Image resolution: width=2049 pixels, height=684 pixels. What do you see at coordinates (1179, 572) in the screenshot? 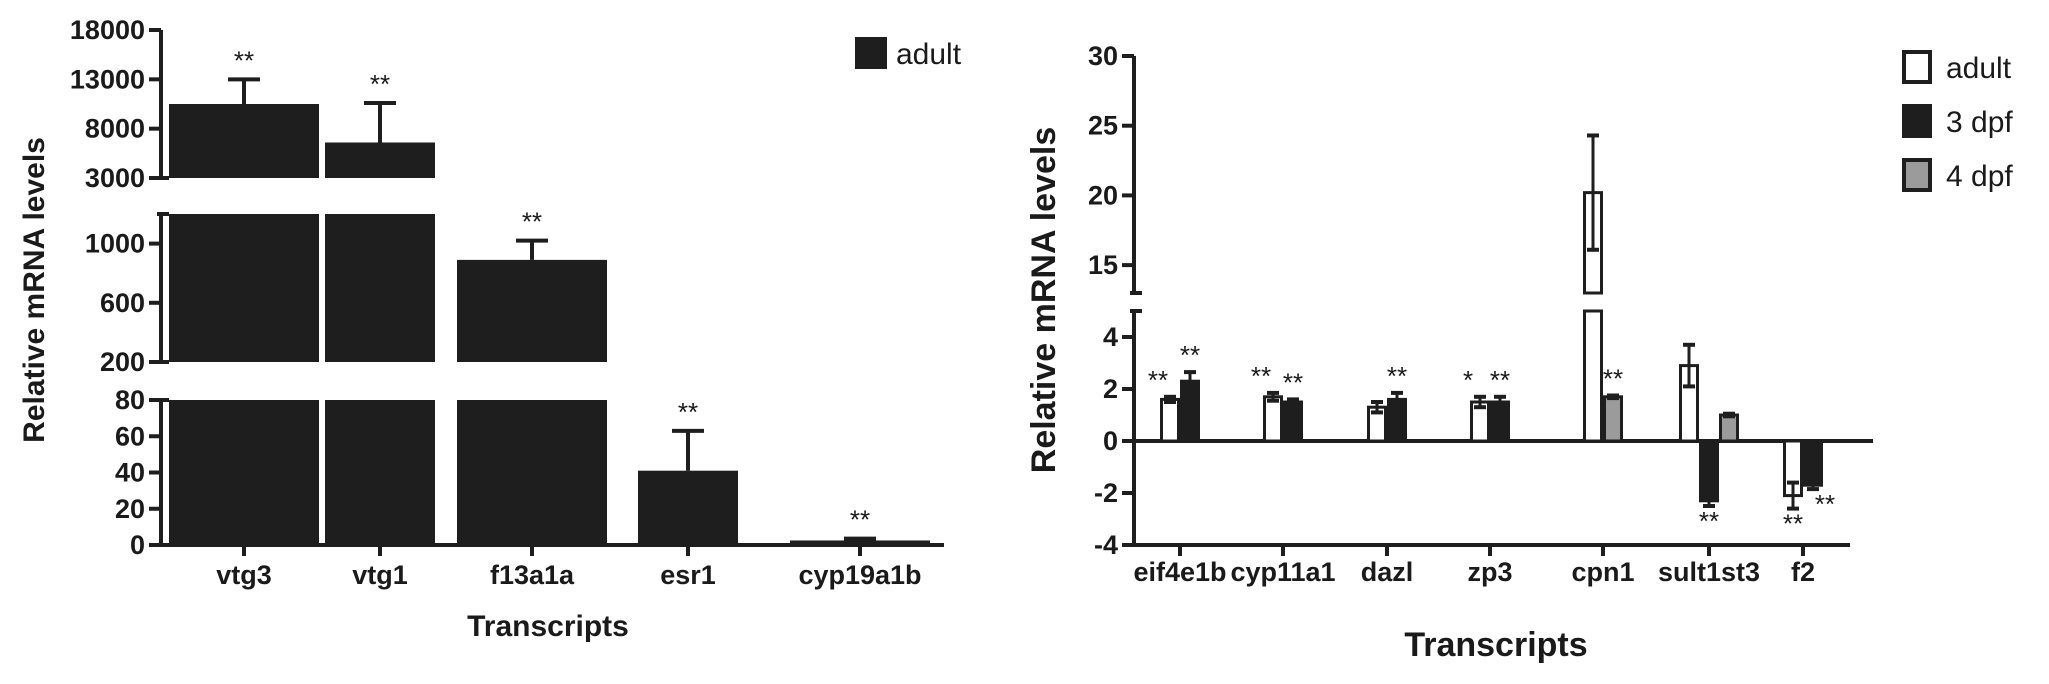
I see `x-tick-label: eif4e1b` at bounding box center [1179, 572].